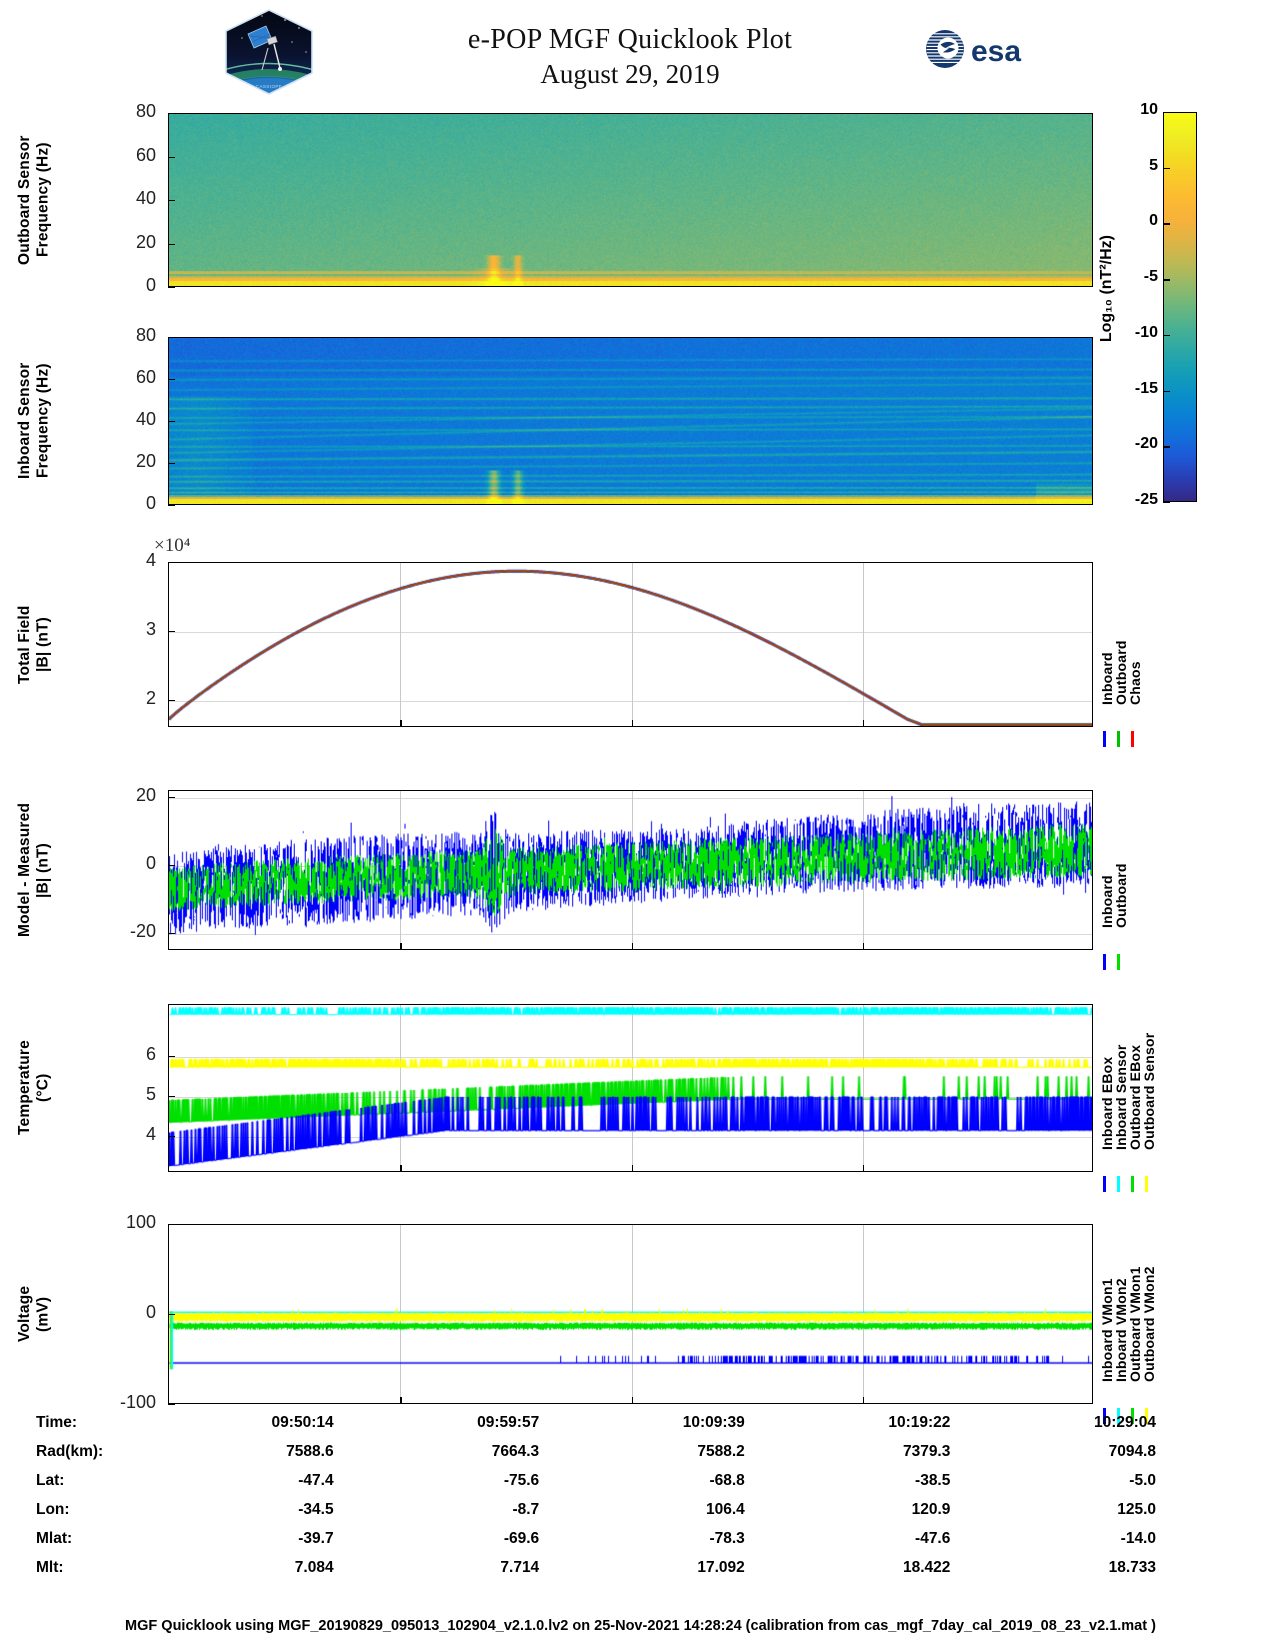 This screenshot has height=1650, width=1275. What do you see at coordinates (145, 377) in the screenshot?
I see `y-tick-label: 60` at bounding box center [145, 377].